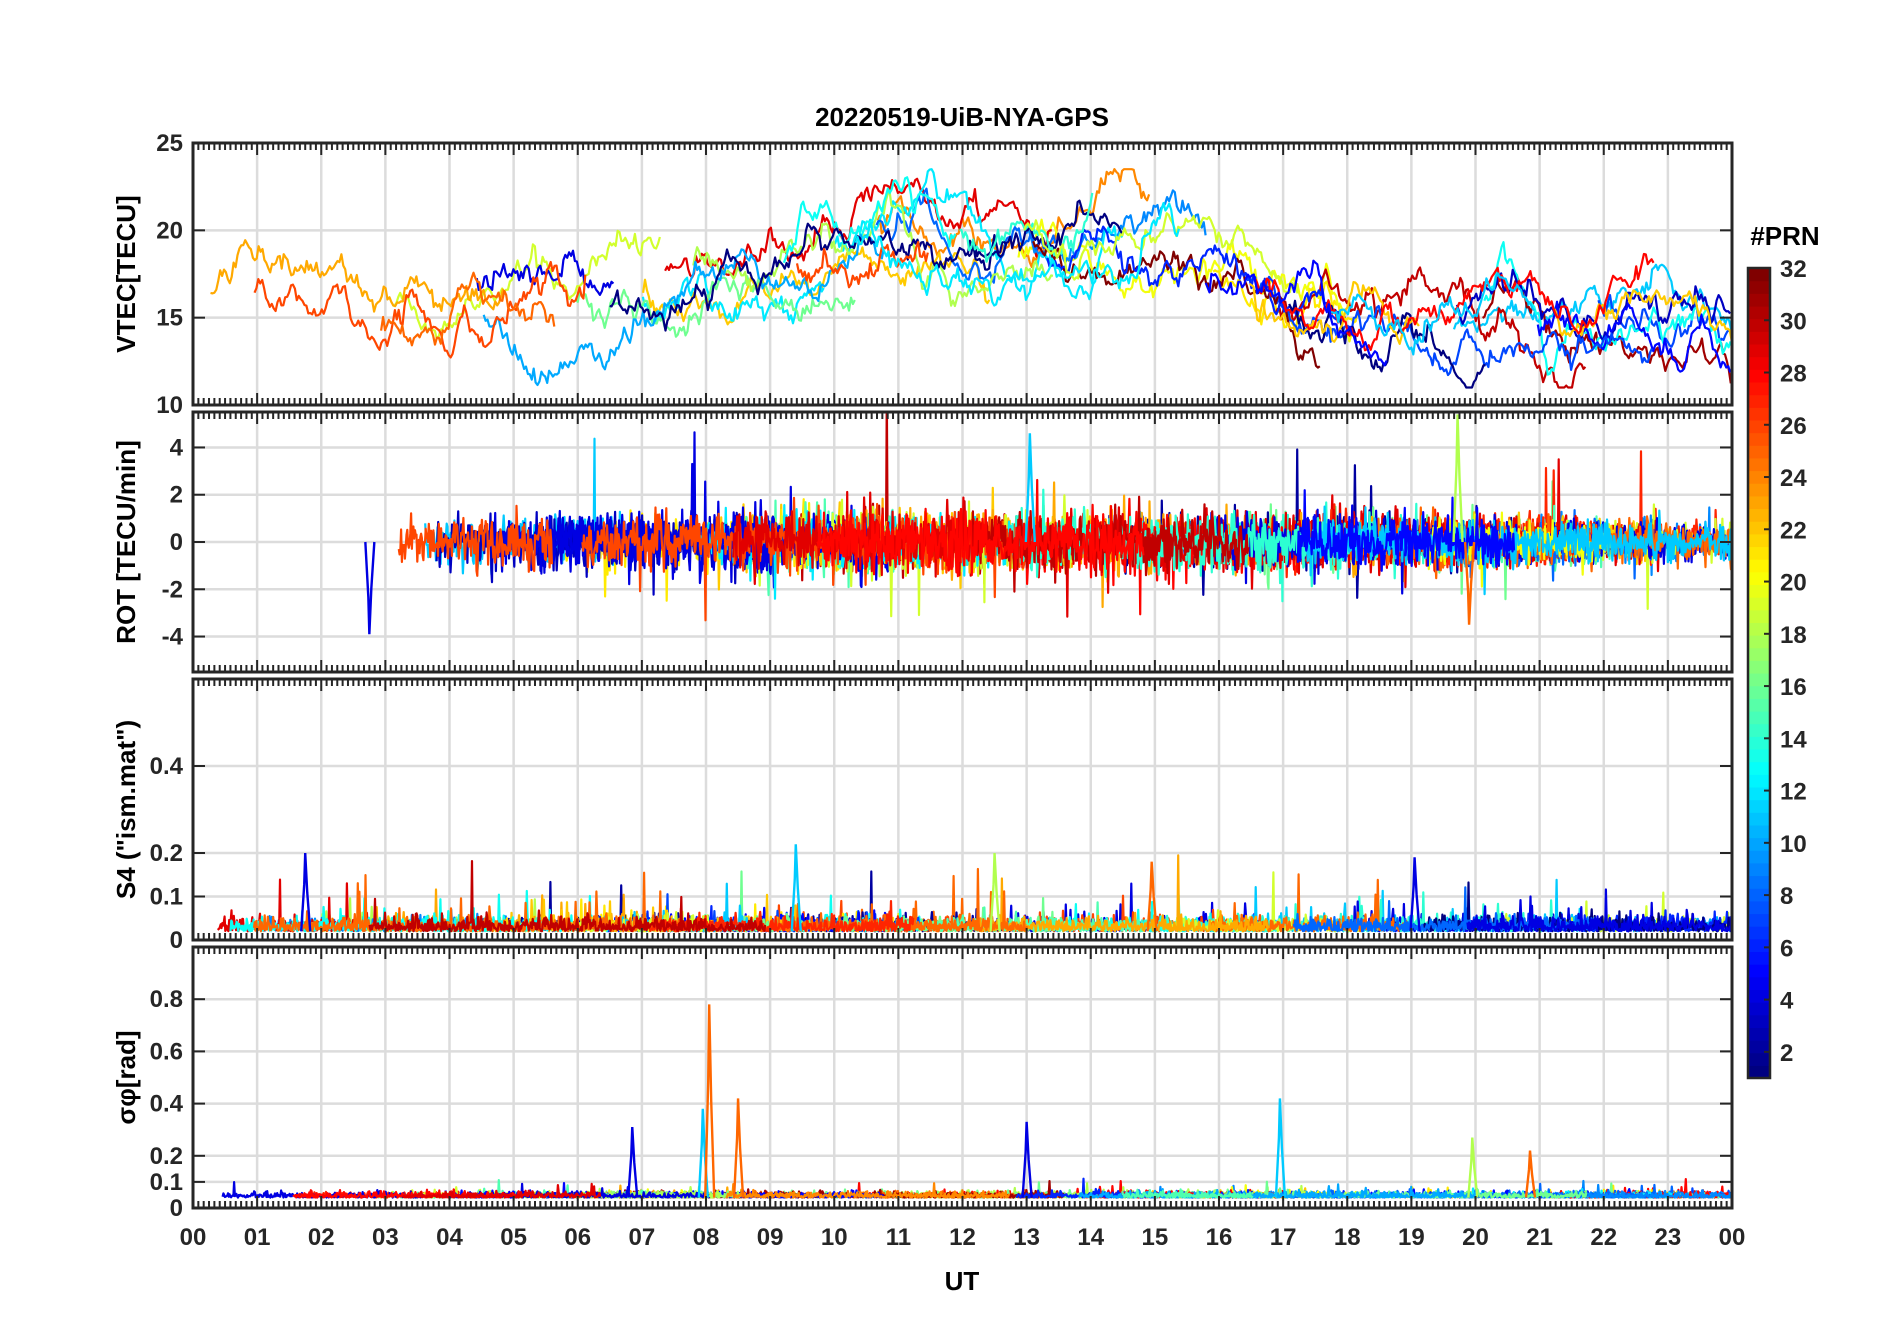 The height and width of the screenshot is (1330, 1902). Describe the element at coordinates (1793, 687) in the screenshot. I see `colorbar-tick-label: 16` at that location.